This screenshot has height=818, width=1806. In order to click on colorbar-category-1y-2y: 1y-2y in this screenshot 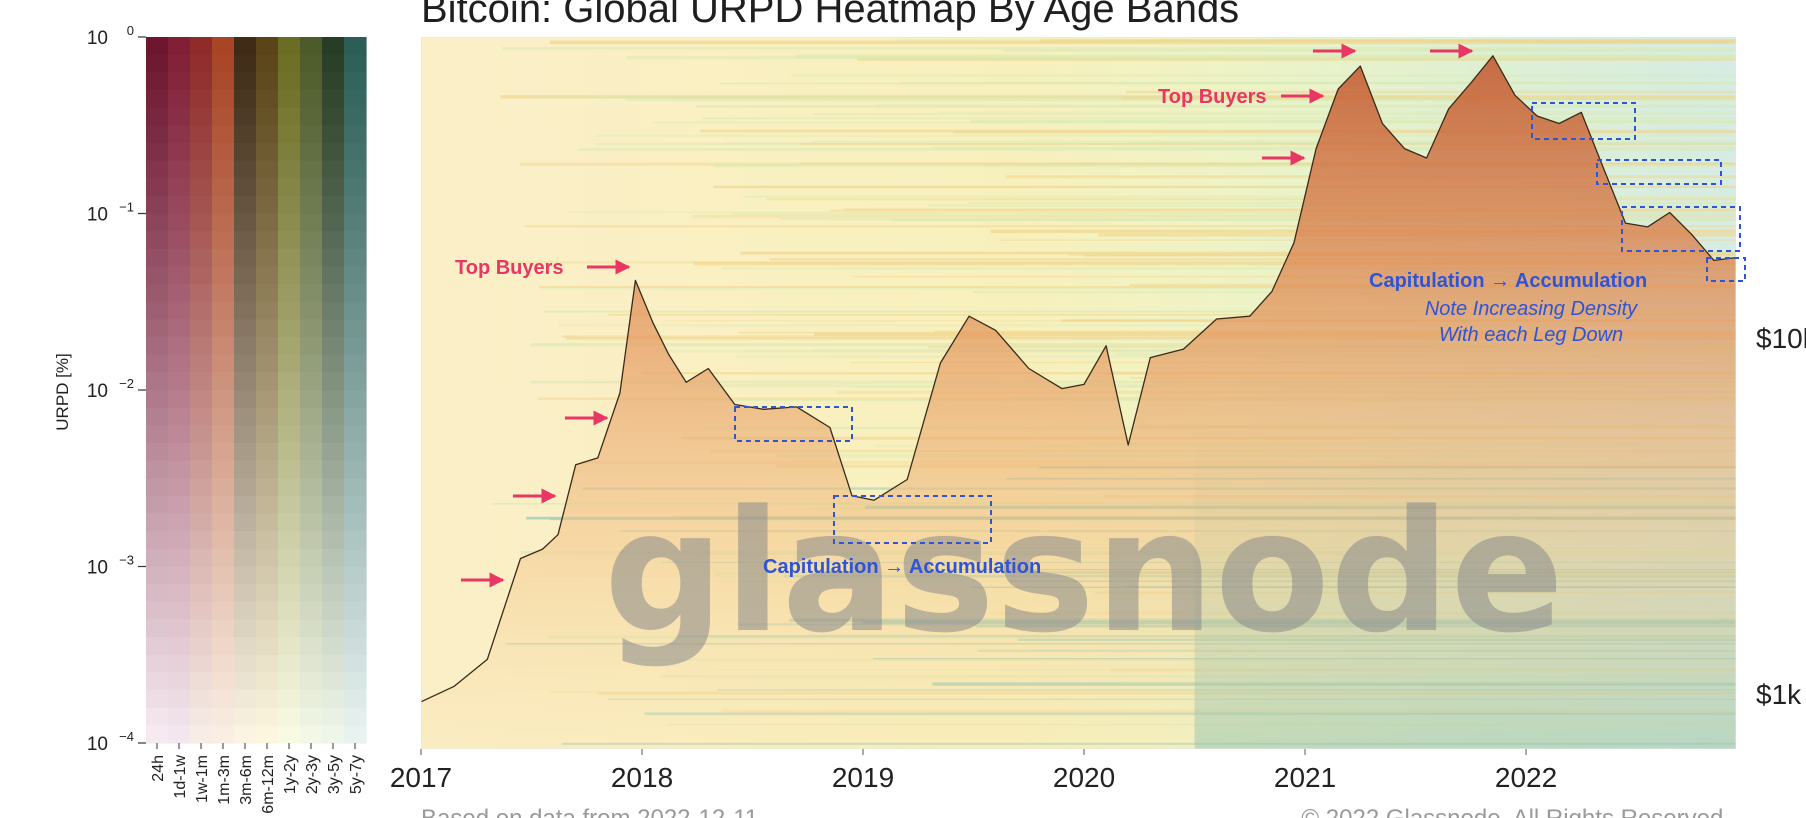, I will do `click(290, 774)`.